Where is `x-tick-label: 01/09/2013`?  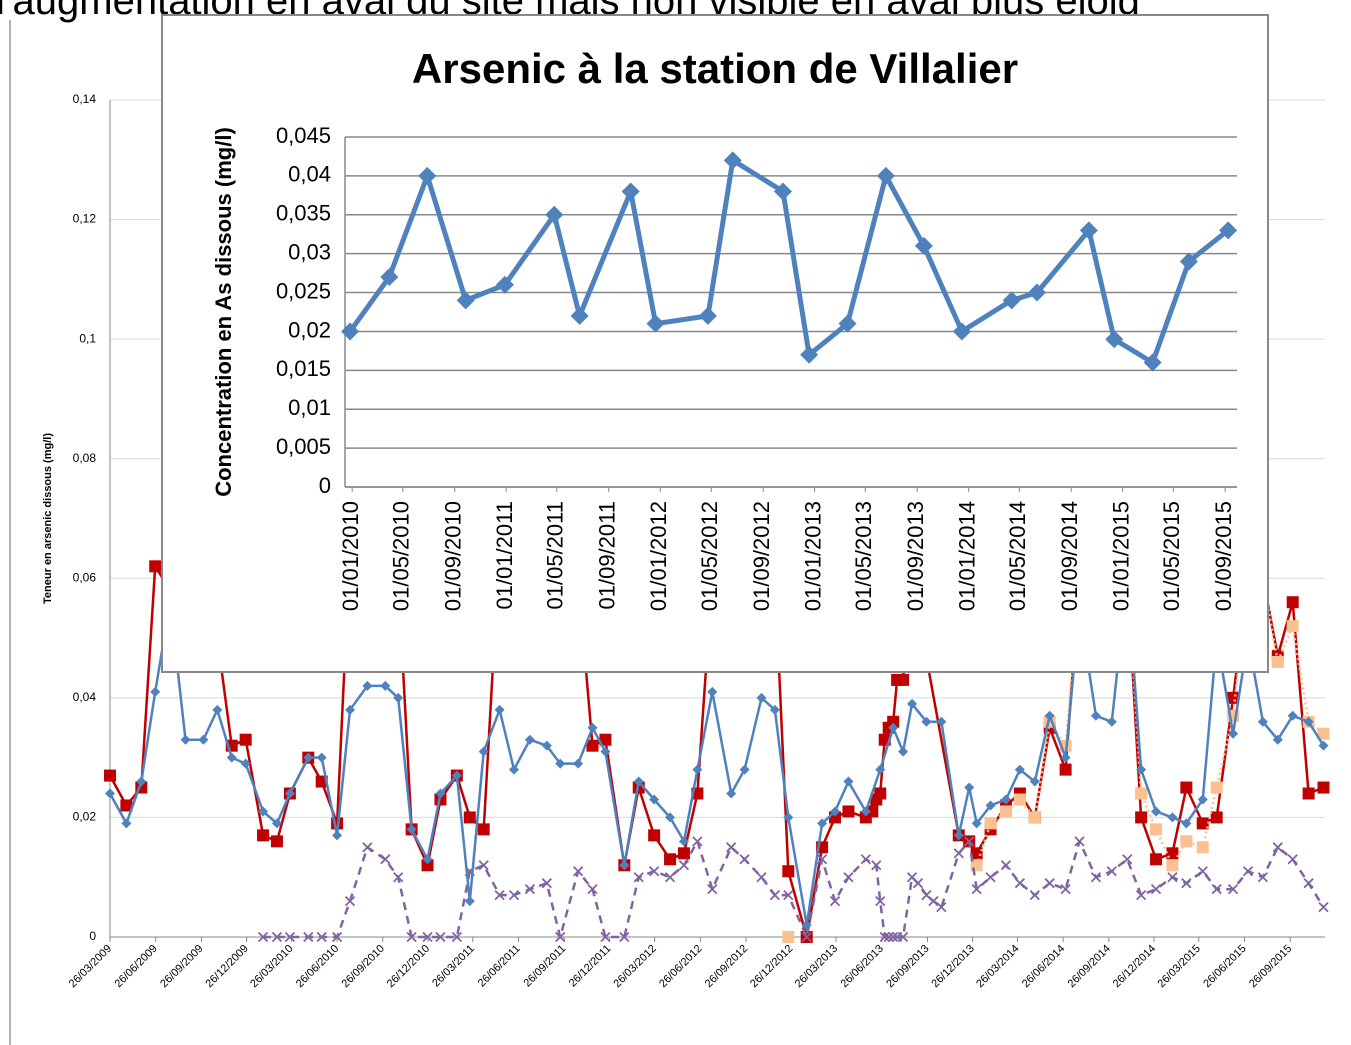
x-tick-label: 01/09/2013 is located at coordinates (915, 556).